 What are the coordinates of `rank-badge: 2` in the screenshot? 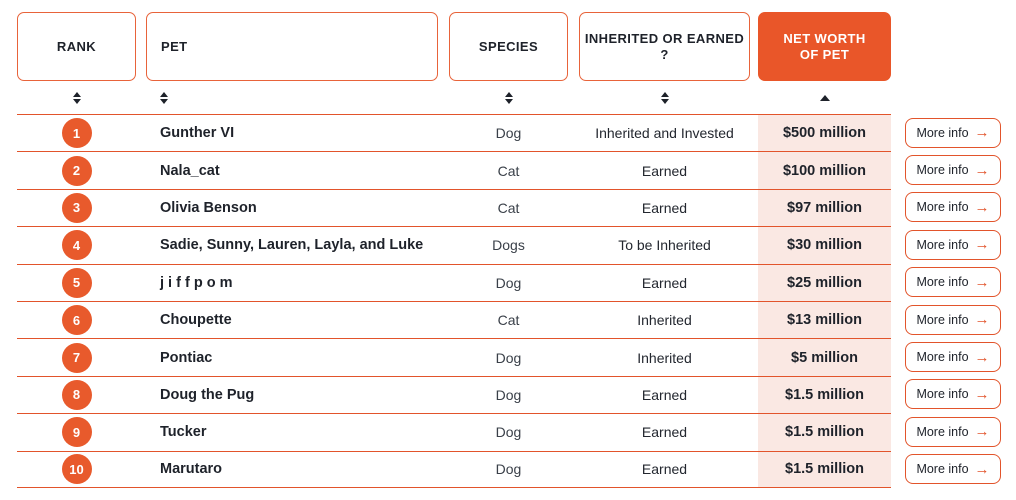 It's located at (76, 170).